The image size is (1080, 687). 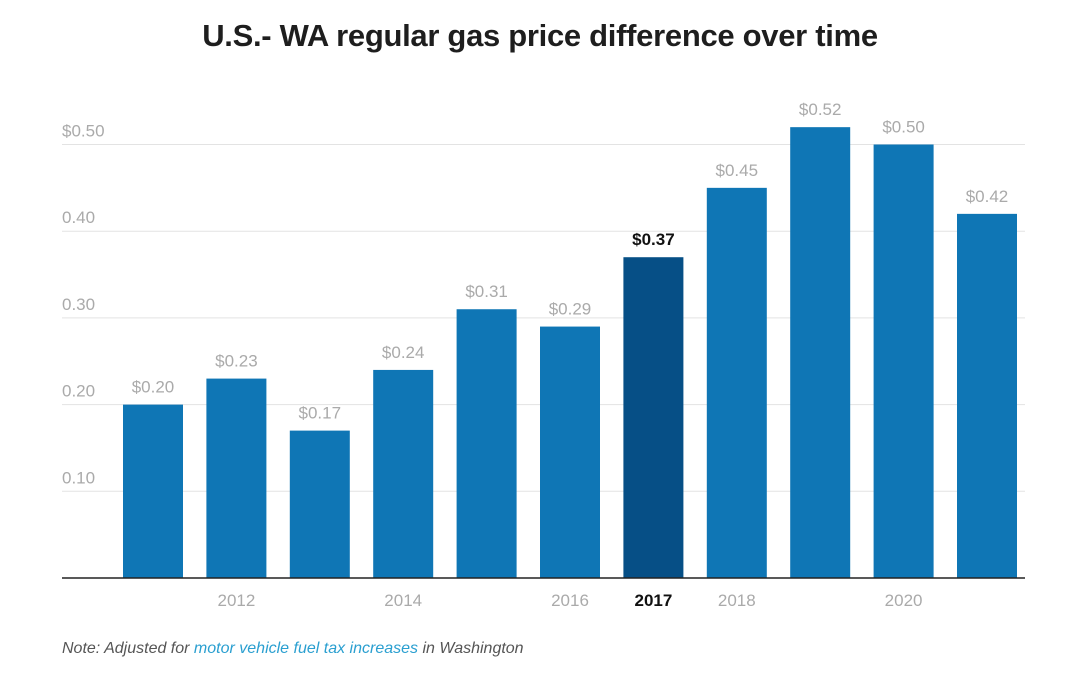 What do you see at coordinates (78, 217) in the screenshot?
I see `y-tick-label: 0.40` at bounding box center [78, 217].